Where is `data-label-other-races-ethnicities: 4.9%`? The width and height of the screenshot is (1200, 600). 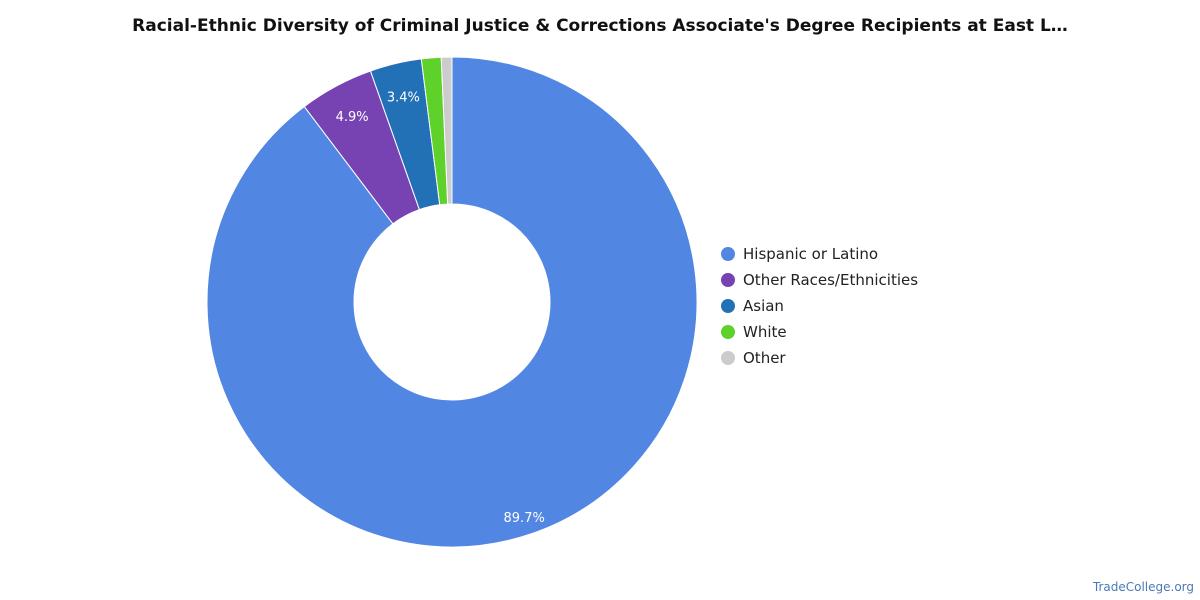
data-label-other-races-ethnicities: 4.9% is located at coordinates (352, 117).